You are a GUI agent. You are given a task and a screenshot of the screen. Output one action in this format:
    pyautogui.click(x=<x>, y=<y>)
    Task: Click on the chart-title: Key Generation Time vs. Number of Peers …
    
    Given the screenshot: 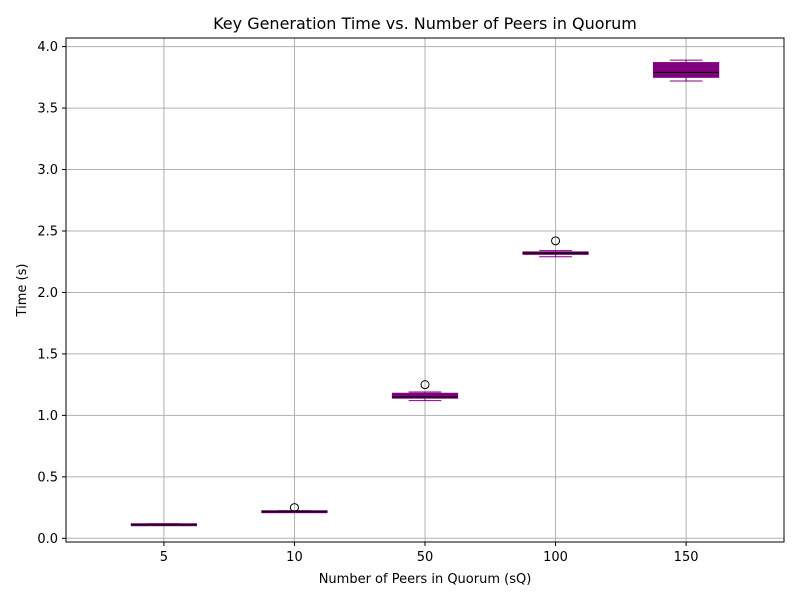 What is the action you would take?
    pyautogui.click(x=425, y=23)
    